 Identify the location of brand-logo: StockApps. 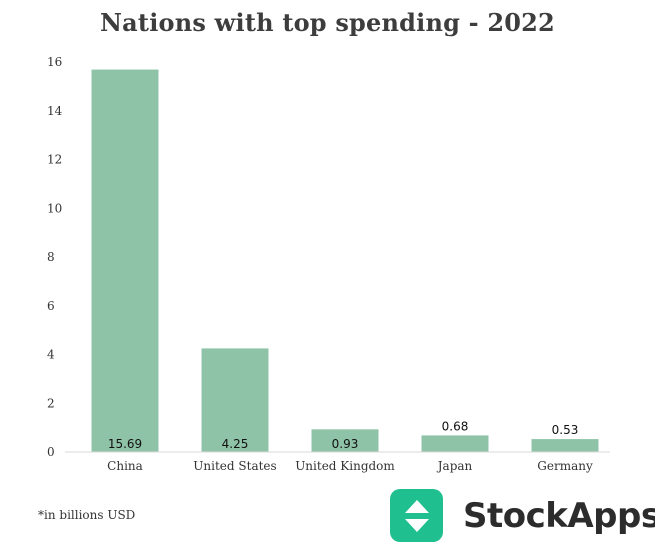
(522, 515).